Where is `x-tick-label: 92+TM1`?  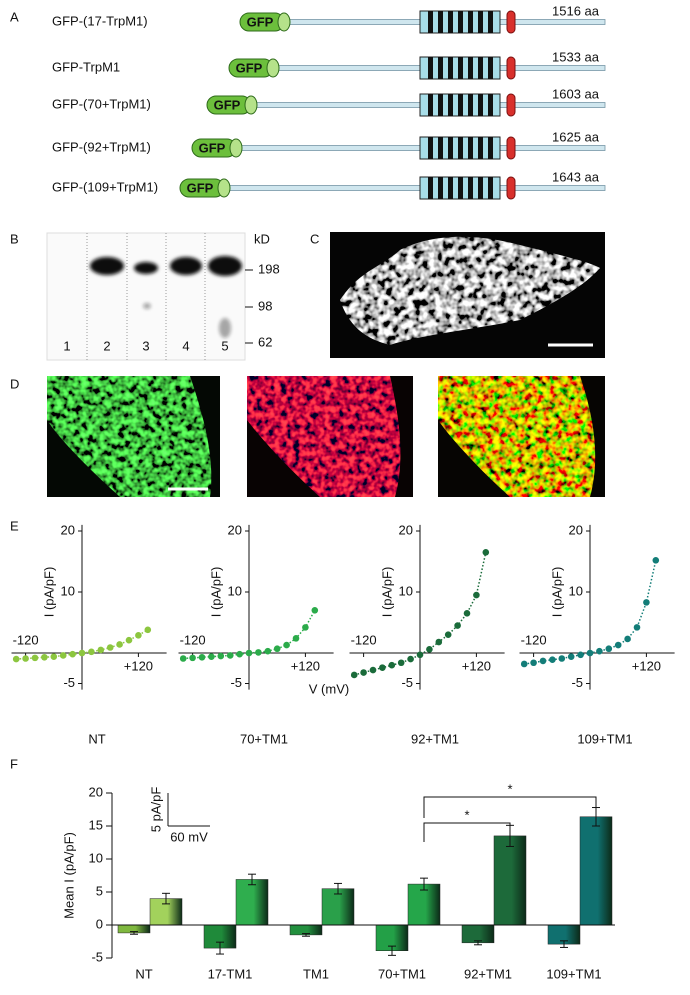
x-tick-label: 92+TM1 is located at coordinates (488, 973).